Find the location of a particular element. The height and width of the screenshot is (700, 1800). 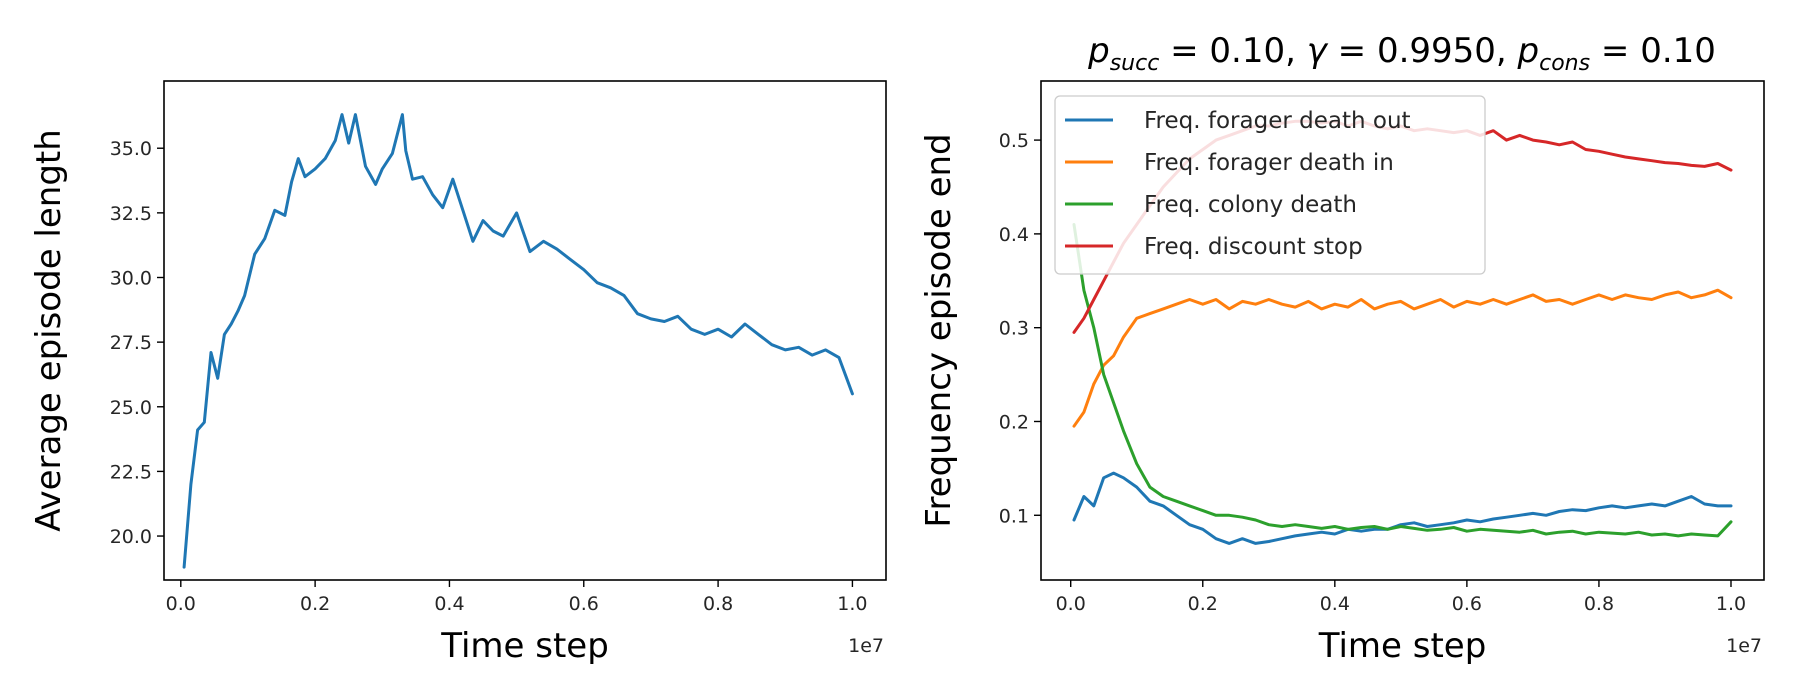

right-x-offset-label: 1e7 is located at coordinates (1744, 646).